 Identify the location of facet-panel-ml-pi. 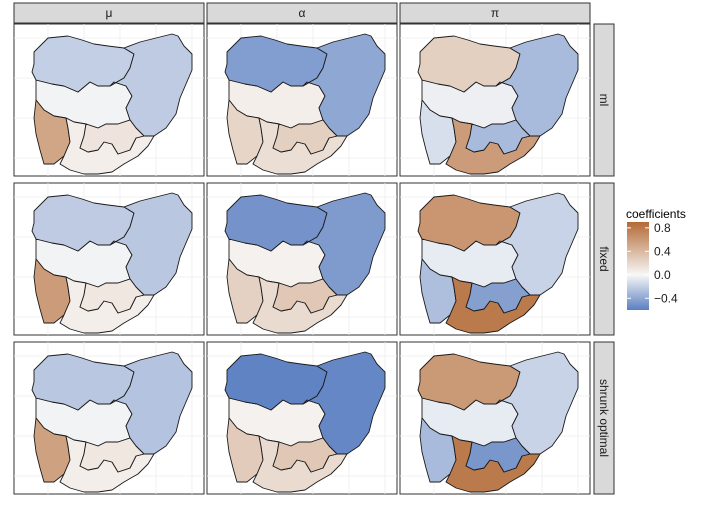
(495, 100).